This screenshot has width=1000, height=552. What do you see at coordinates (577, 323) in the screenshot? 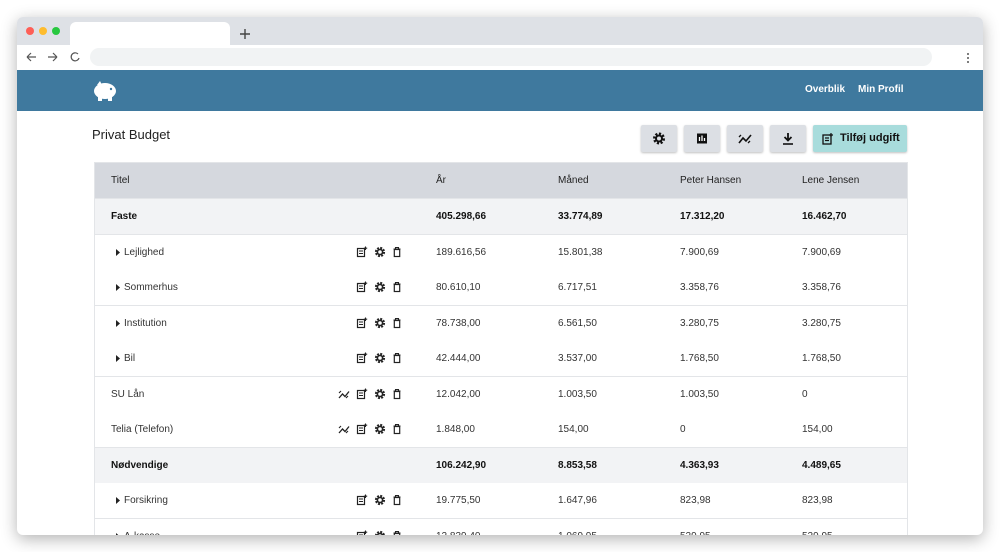
I see `amount: 6.561,50` at bounding box center [577, 323].